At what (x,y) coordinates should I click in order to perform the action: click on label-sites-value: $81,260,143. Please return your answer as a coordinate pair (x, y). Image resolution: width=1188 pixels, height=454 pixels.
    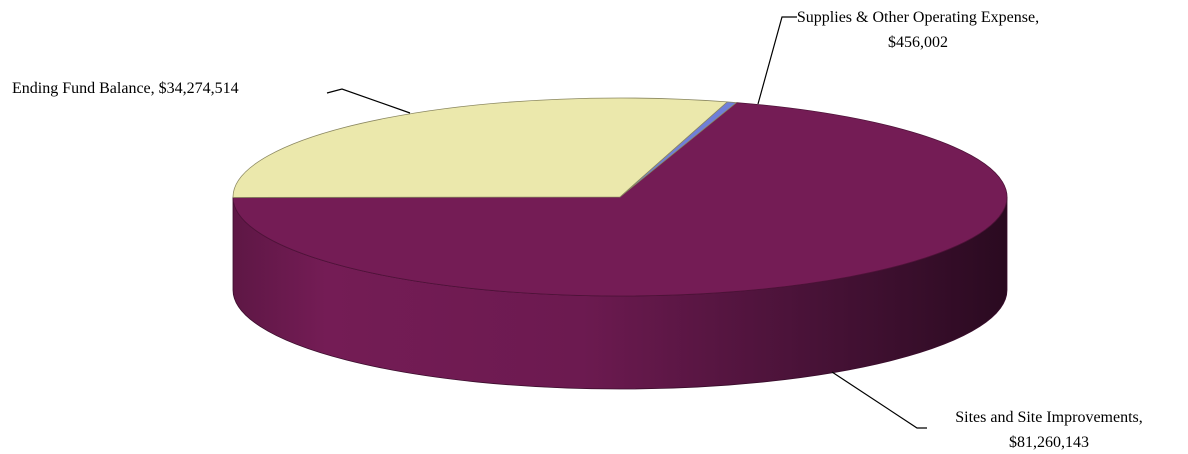
    Looking at the image, I should click on (1049, 442).